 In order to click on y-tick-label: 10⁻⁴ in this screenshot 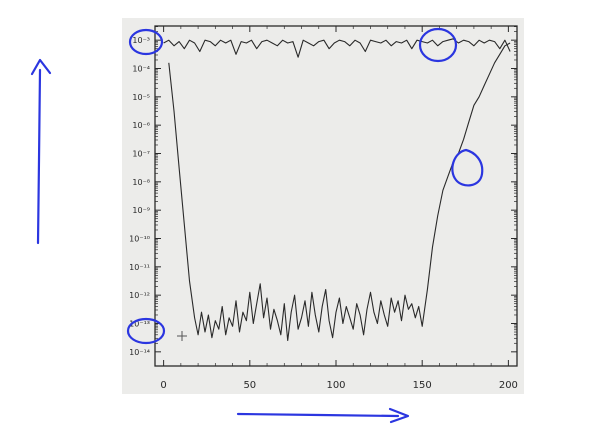, I will do `click(141, 69)`.